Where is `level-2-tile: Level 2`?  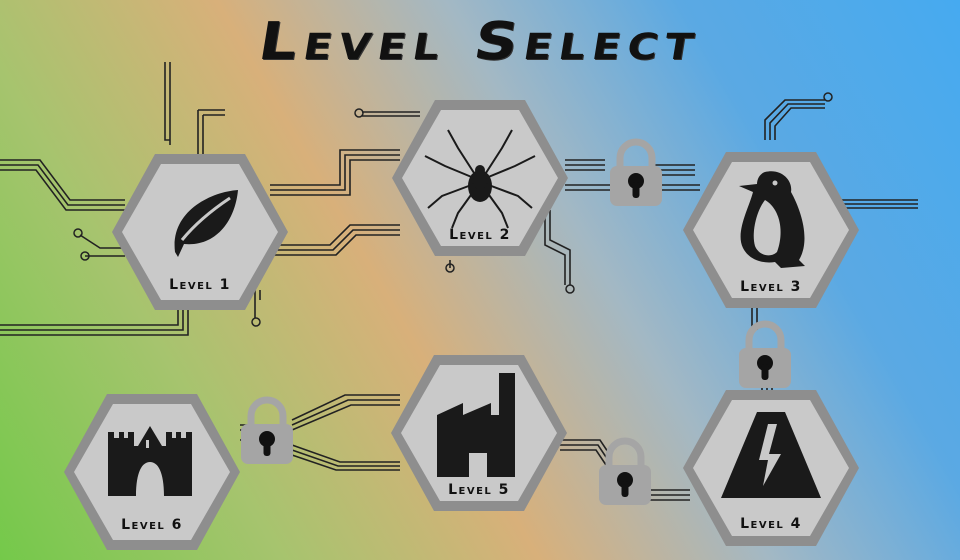
level-2-tile: Level 2 is located at coordinates (480, 178).